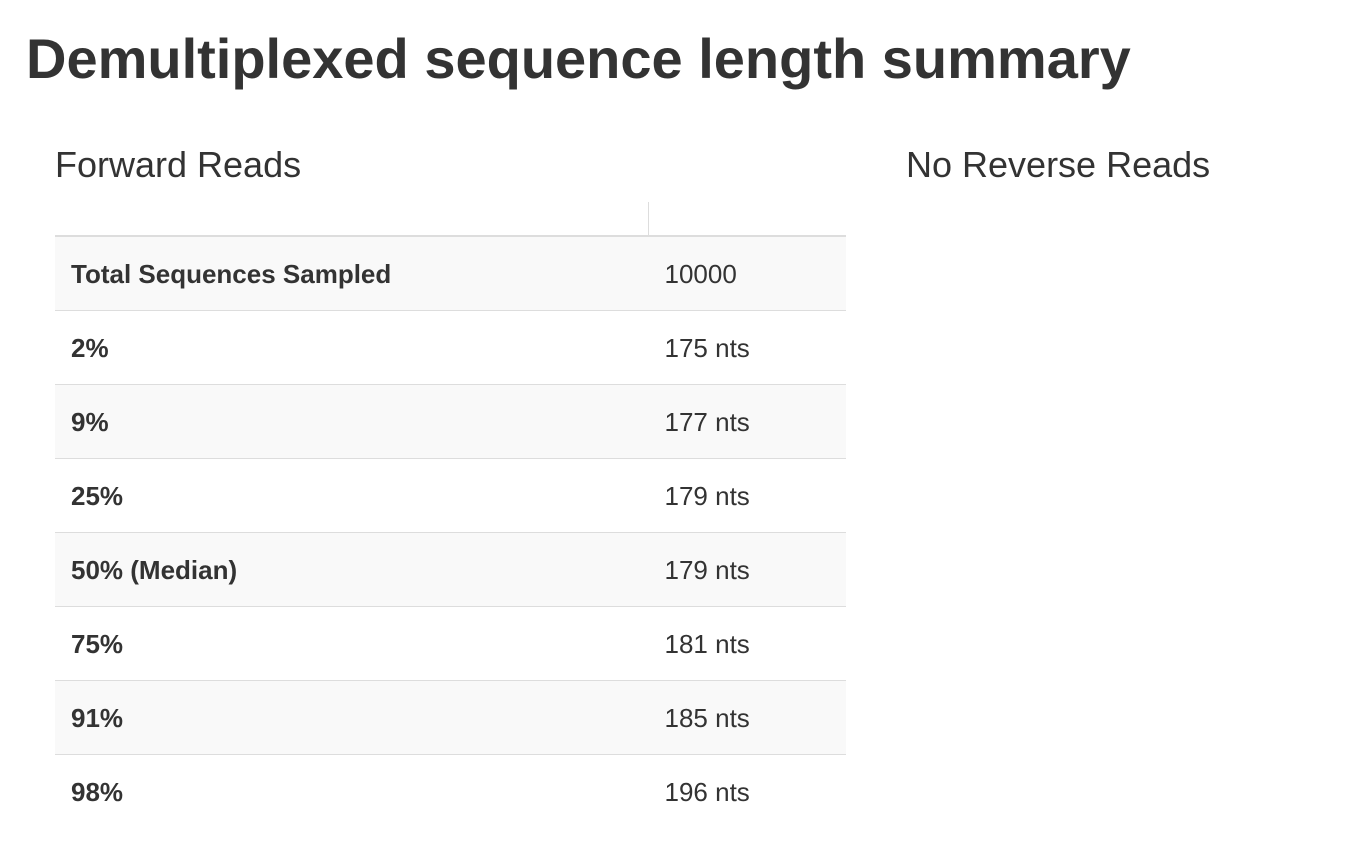 The image size is (1348, 864). What do you see at coordinates (747, 791) in the screenshot?
I see `row-value: 196 nts` at bounding box center [747, 791].